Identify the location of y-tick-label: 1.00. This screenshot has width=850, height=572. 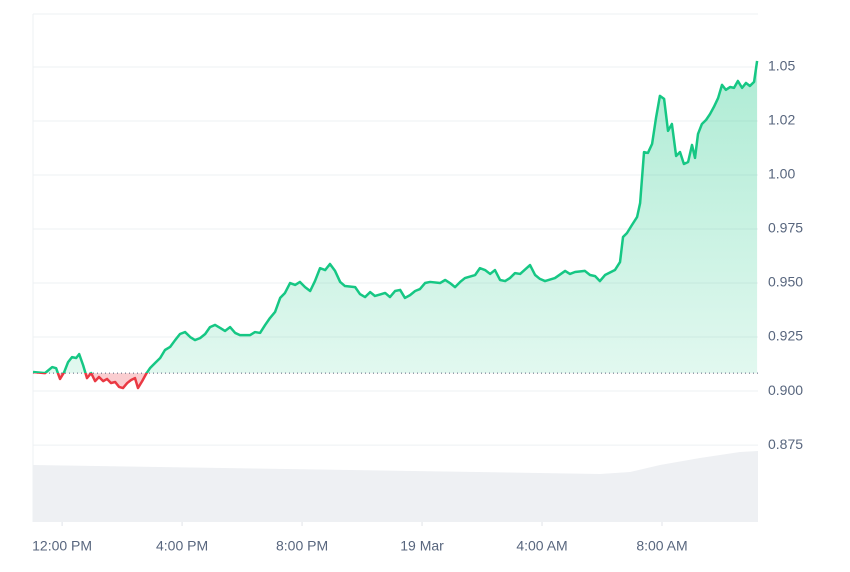
(781, 174).